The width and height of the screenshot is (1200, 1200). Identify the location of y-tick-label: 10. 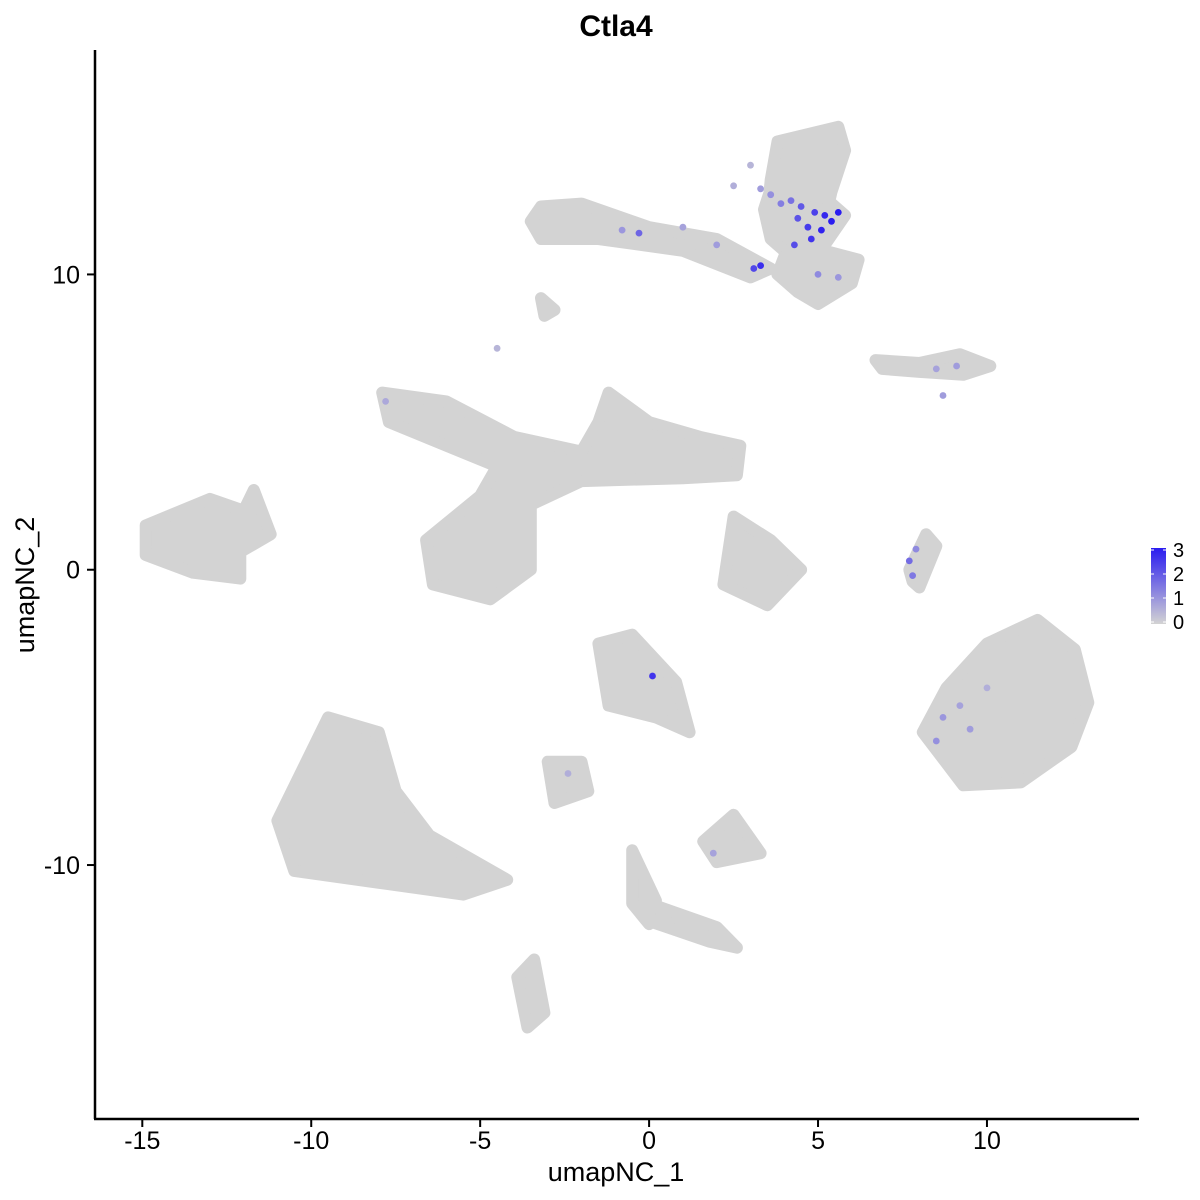
(66, 275).